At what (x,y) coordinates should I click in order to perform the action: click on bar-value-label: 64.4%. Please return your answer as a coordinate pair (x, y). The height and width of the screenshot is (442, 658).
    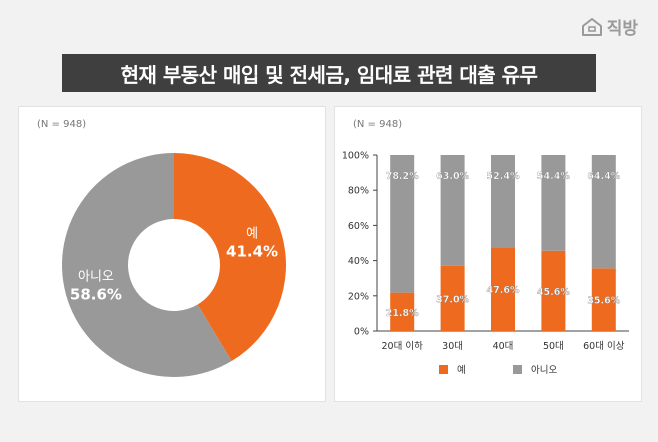
    Looking at the image, I should click on (603, 176).